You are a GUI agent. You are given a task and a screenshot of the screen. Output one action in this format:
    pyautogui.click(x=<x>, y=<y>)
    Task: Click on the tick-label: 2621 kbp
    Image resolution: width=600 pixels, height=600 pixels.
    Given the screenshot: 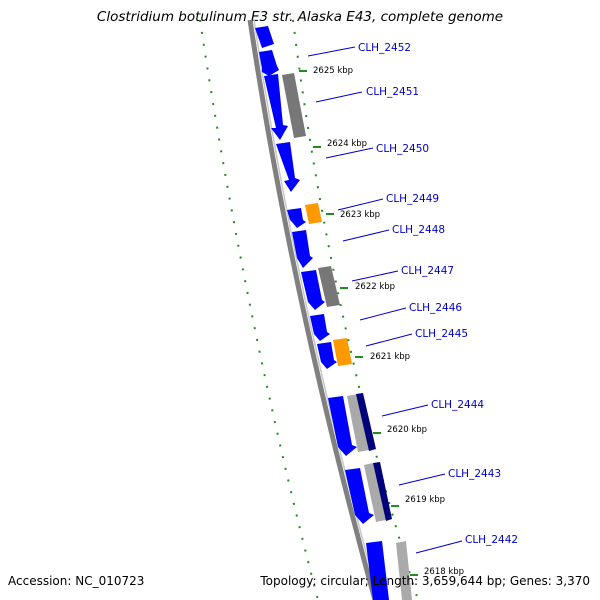 What is the action you would take?
    pyautogui.click(x=390, y=357)
    